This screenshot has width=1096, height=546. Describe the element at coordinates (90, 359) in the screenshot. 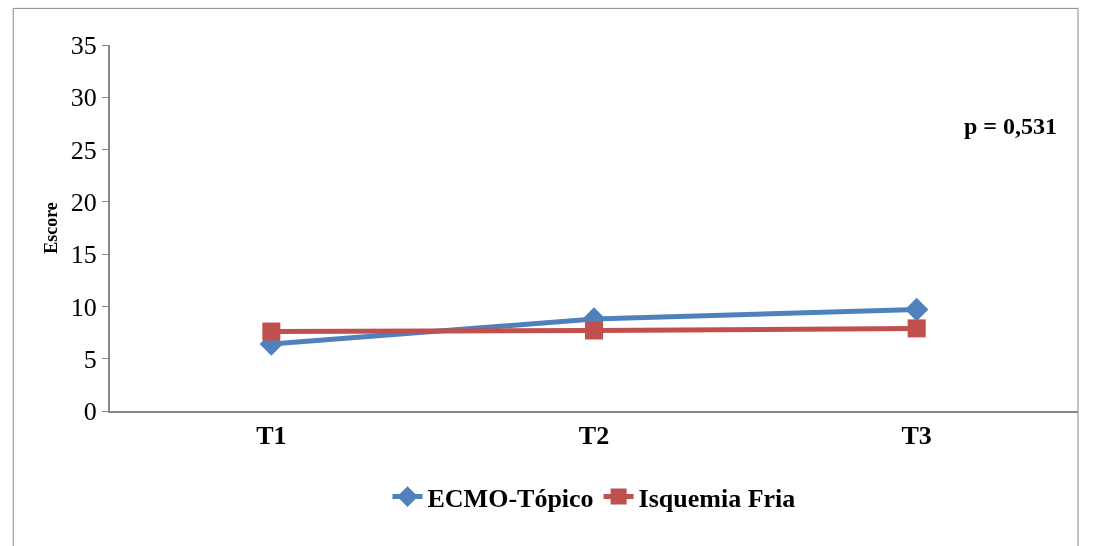

I see `y-tick-label: 5` at that location.